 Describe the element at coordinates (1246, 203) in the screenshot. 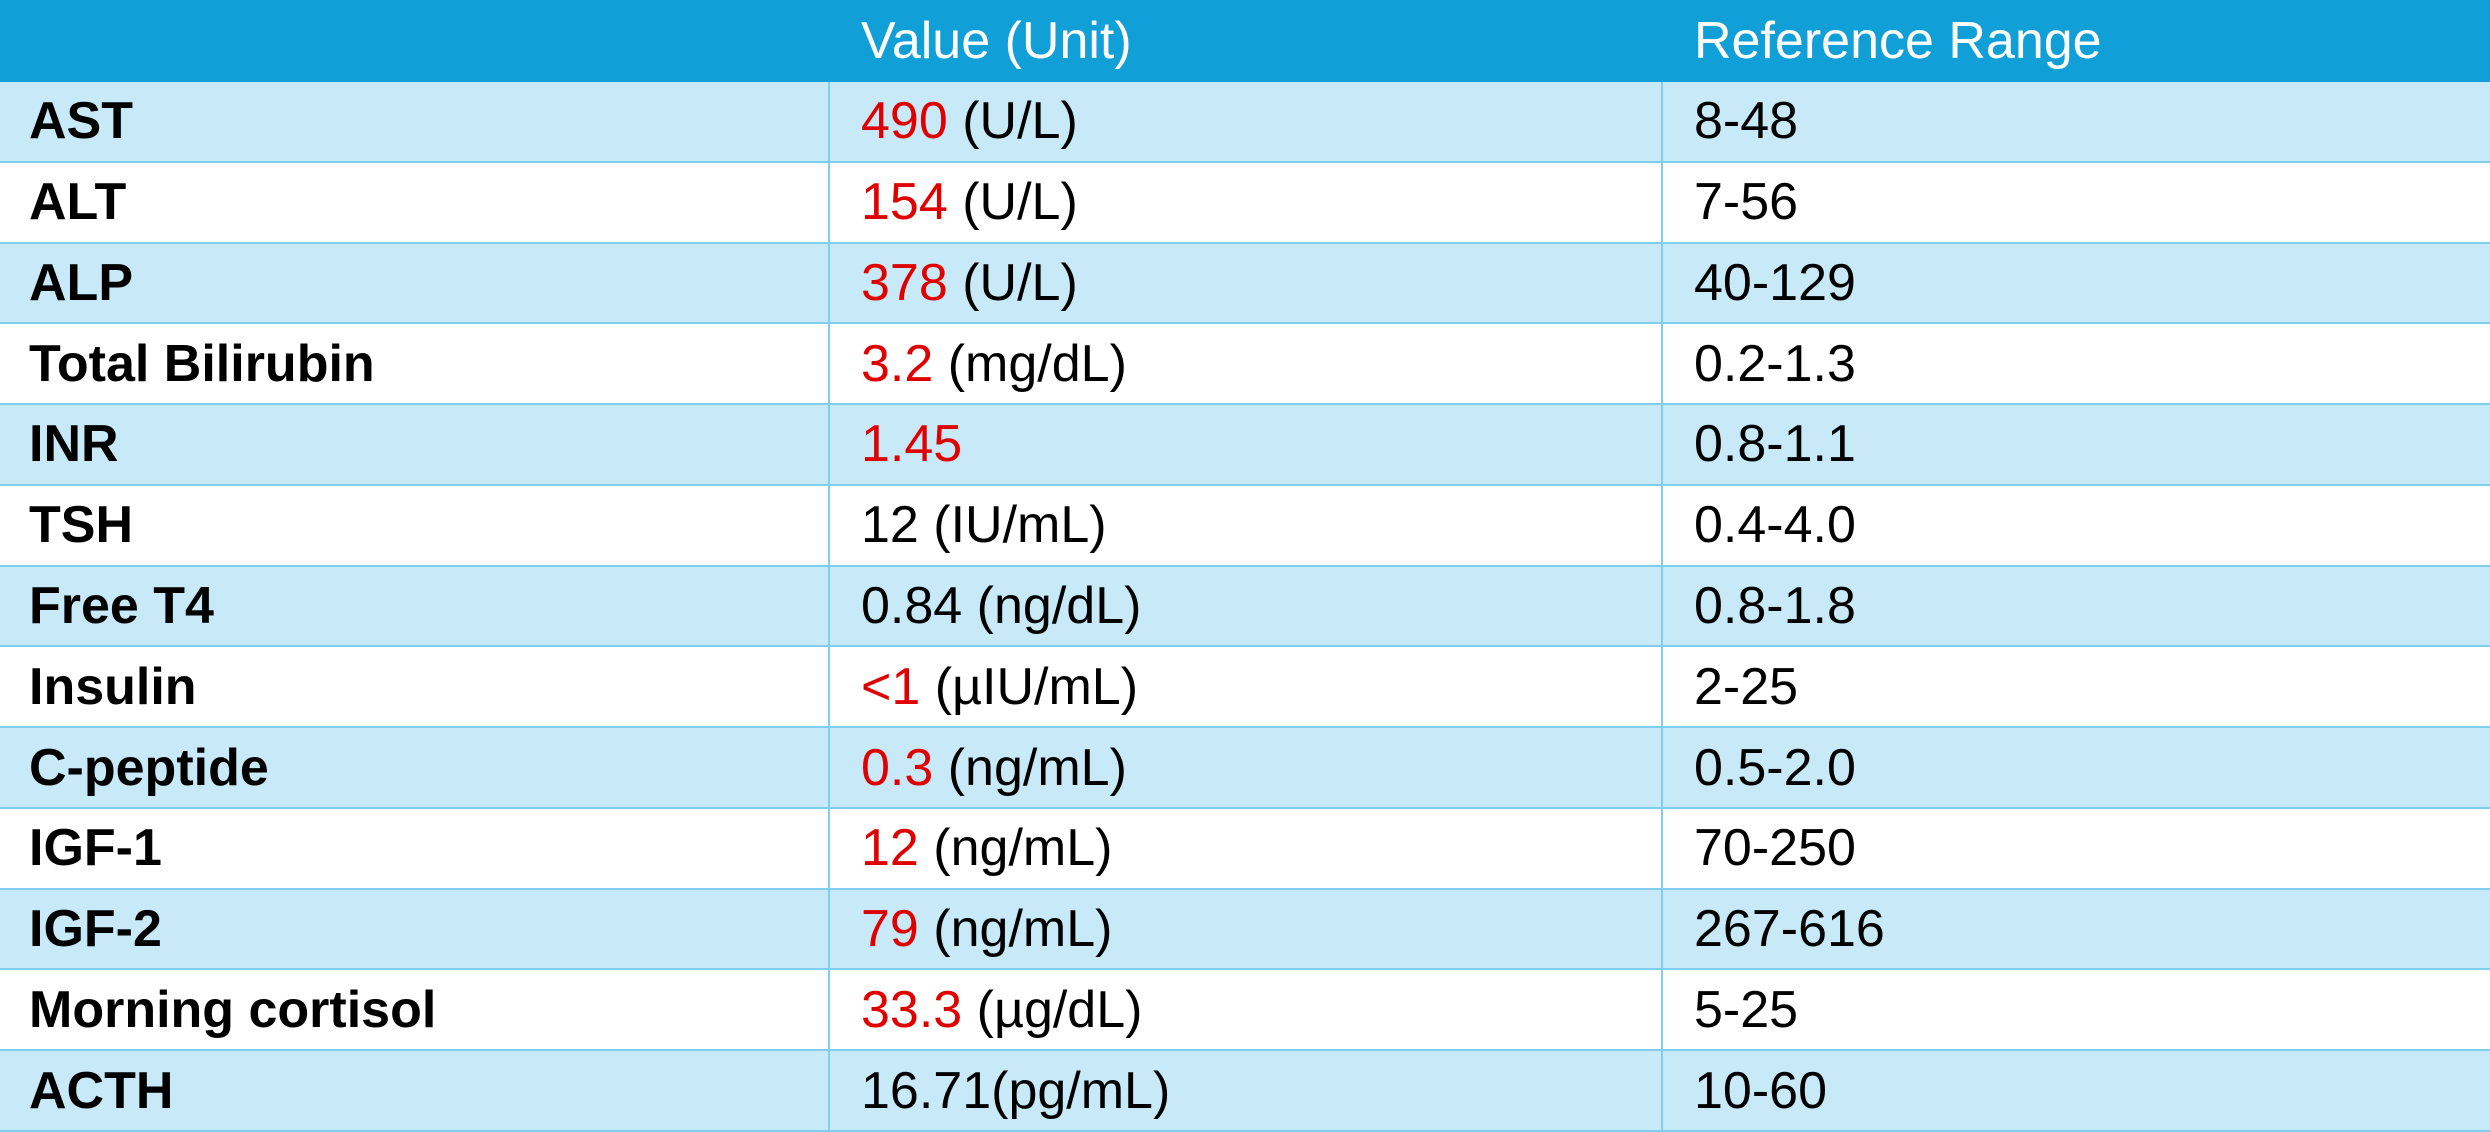

I see `value-cell: 154 (U/L)` at that location.